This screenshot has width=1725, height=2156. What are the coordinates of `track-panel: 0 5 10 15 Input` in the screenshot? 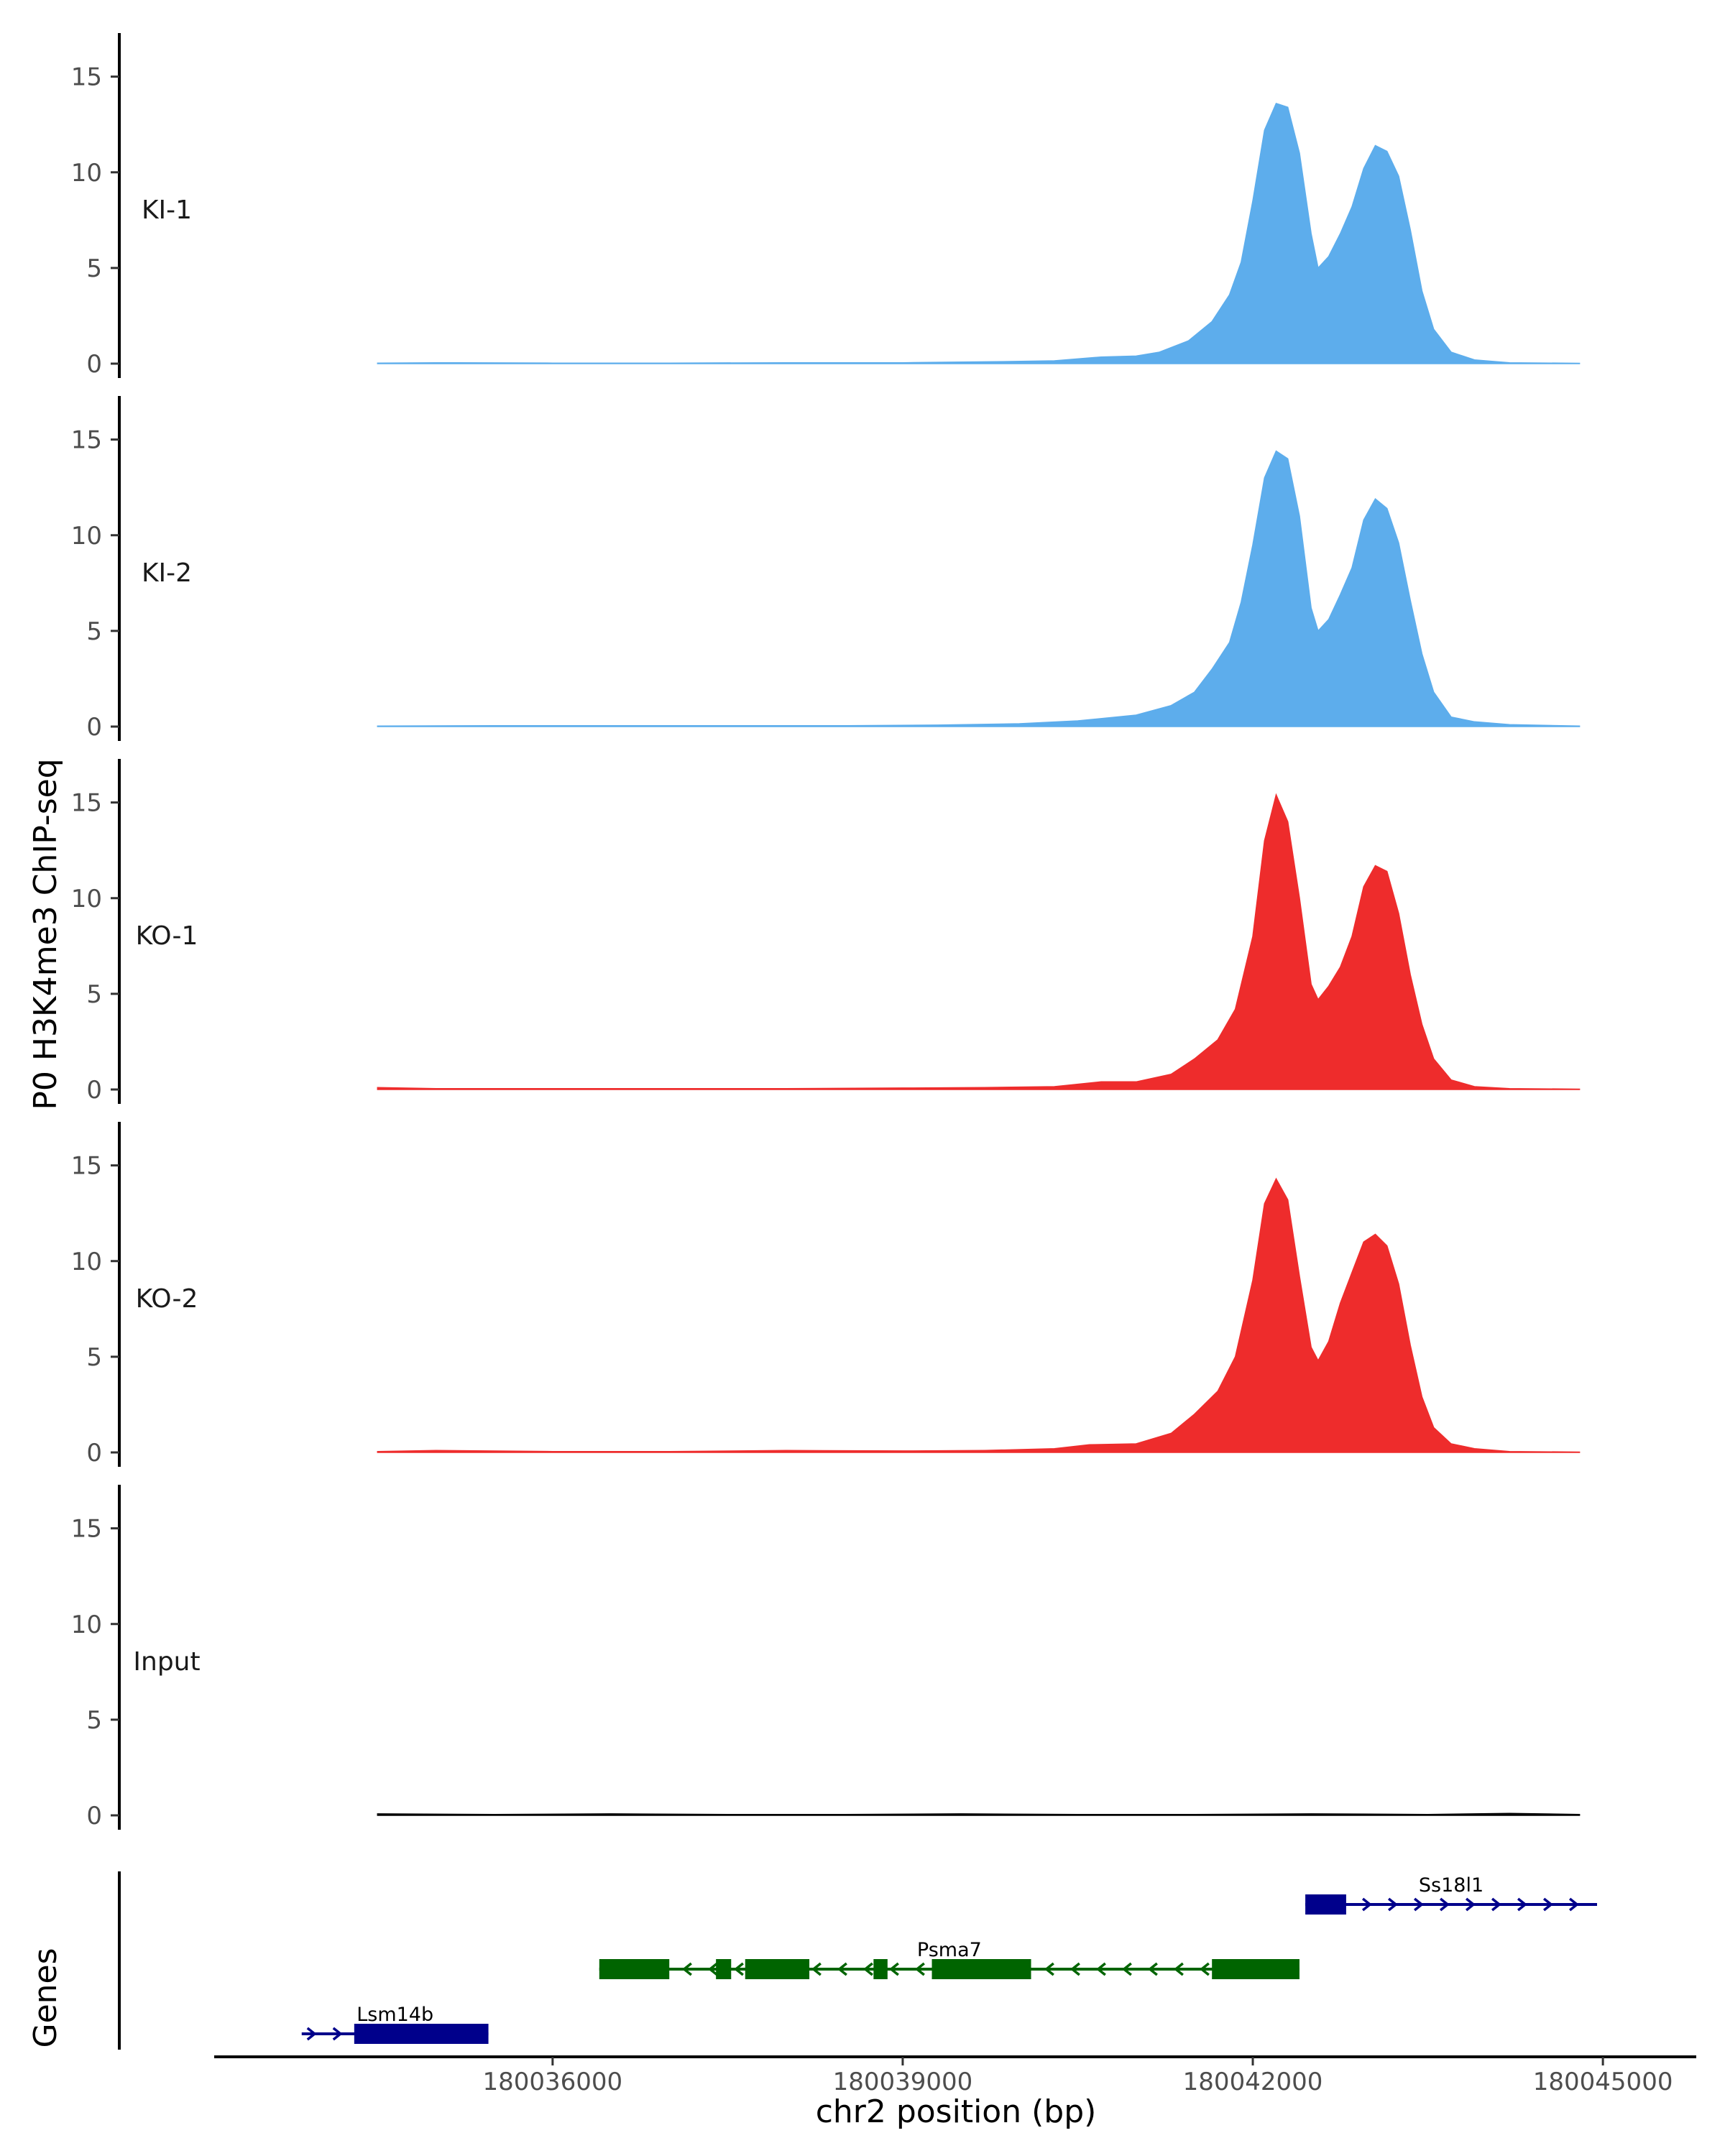 It's located at (826, 1658).